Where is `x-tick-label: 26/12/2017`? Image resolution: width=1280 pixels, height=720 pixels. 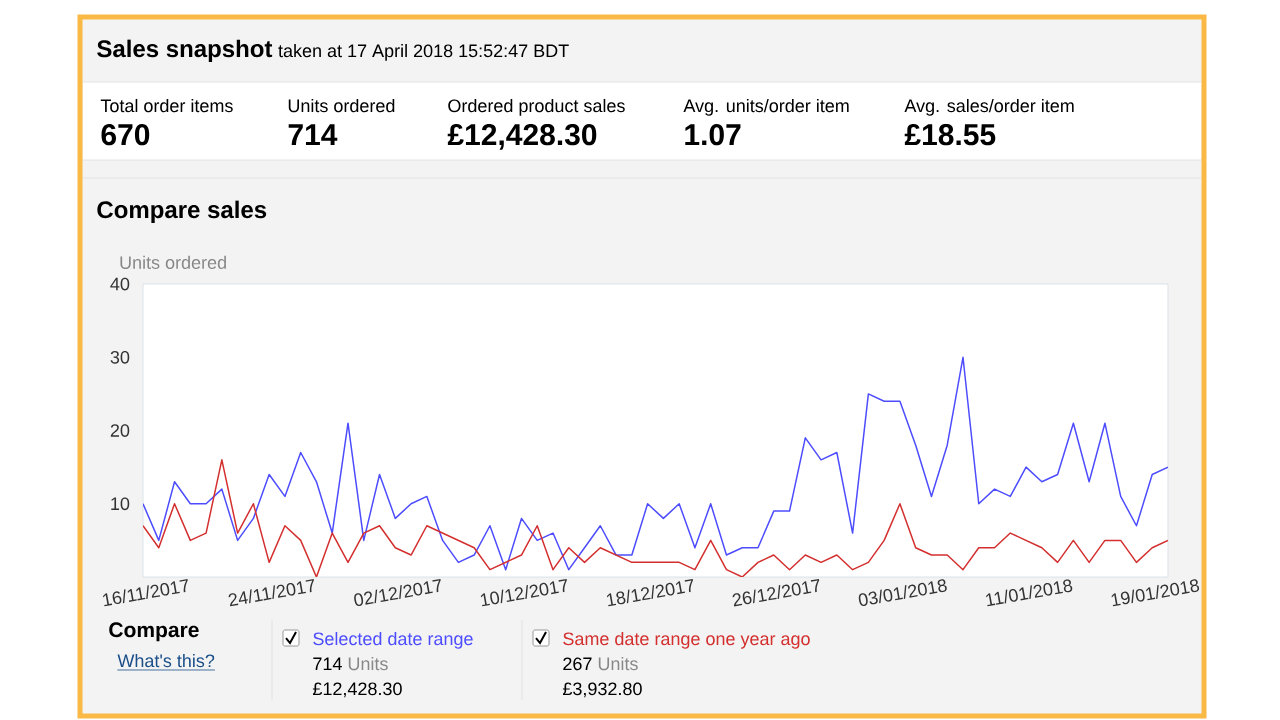
x-tick-label: 26/12/2017 is located at coordinates (776, 592).